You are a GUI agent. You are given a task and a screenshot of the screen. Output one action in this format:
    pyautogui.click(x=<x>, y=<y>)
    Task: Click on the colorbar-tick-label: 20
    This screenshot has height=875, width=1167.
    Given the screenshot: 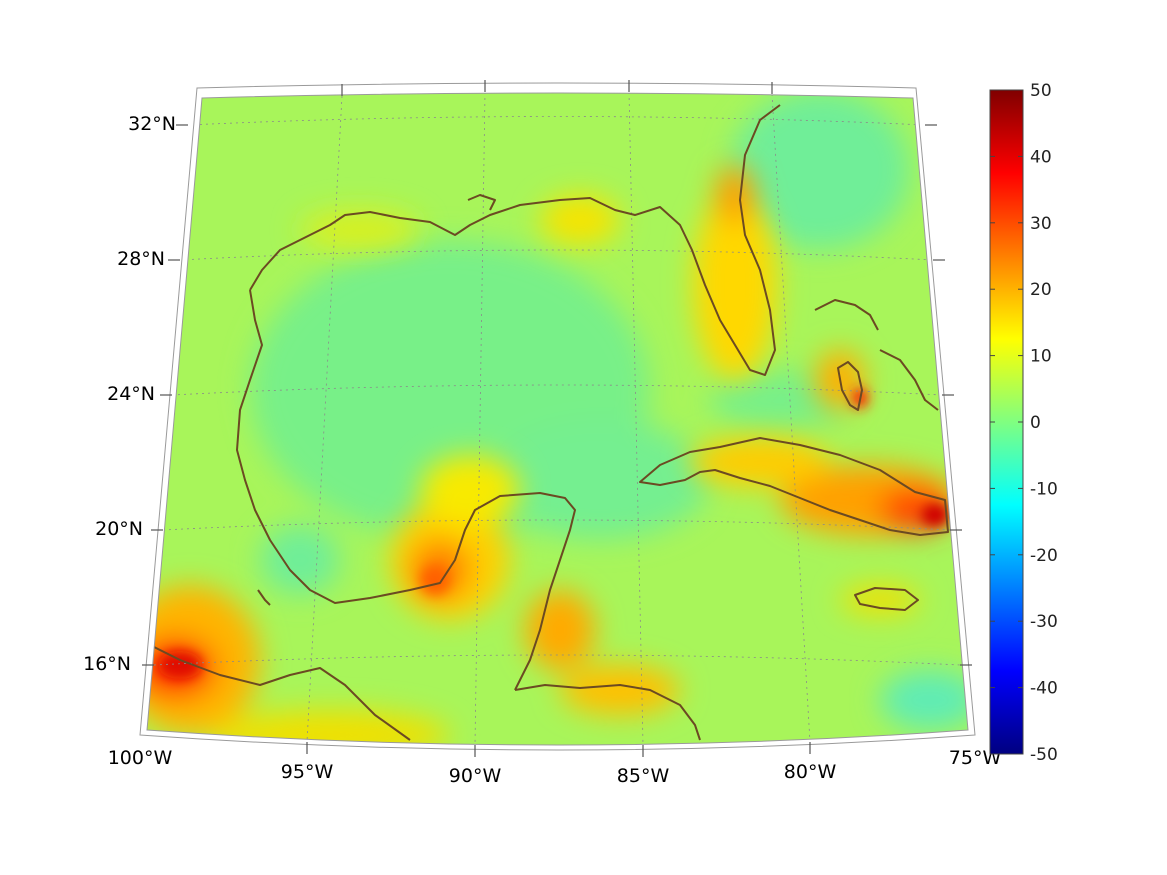 What is the action you would take?
    pyautogui.click(x=1041, y=290)
    